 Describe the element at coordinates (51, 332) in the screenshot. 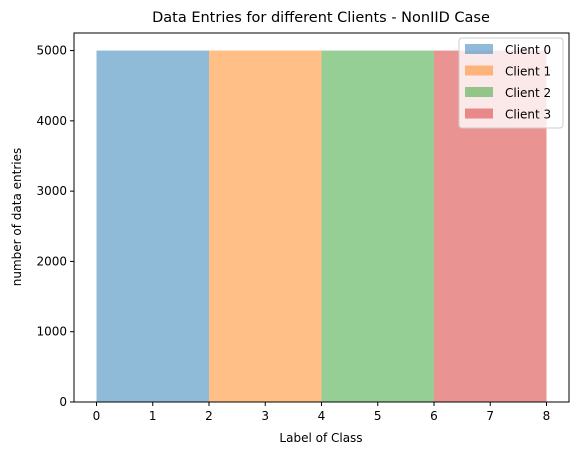

I see `y-tick-label: 1000` at that location.